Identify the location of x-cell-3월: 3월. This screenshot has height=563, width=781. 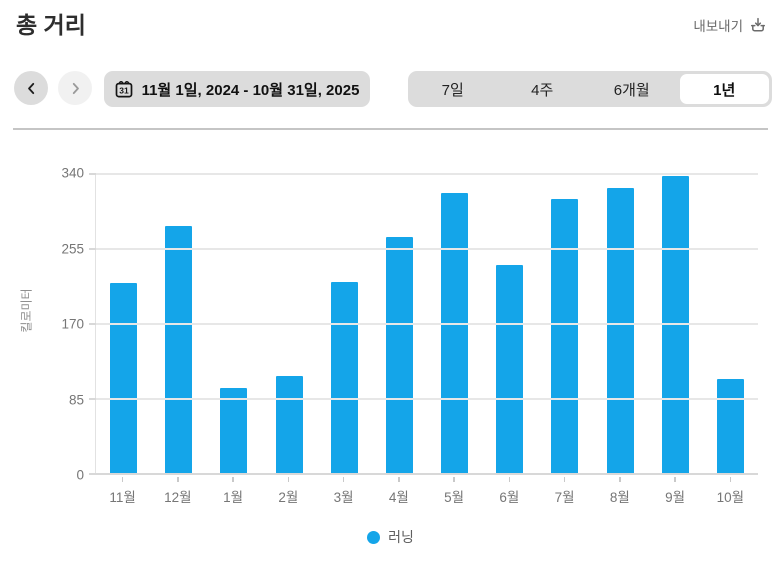
(343, 491).